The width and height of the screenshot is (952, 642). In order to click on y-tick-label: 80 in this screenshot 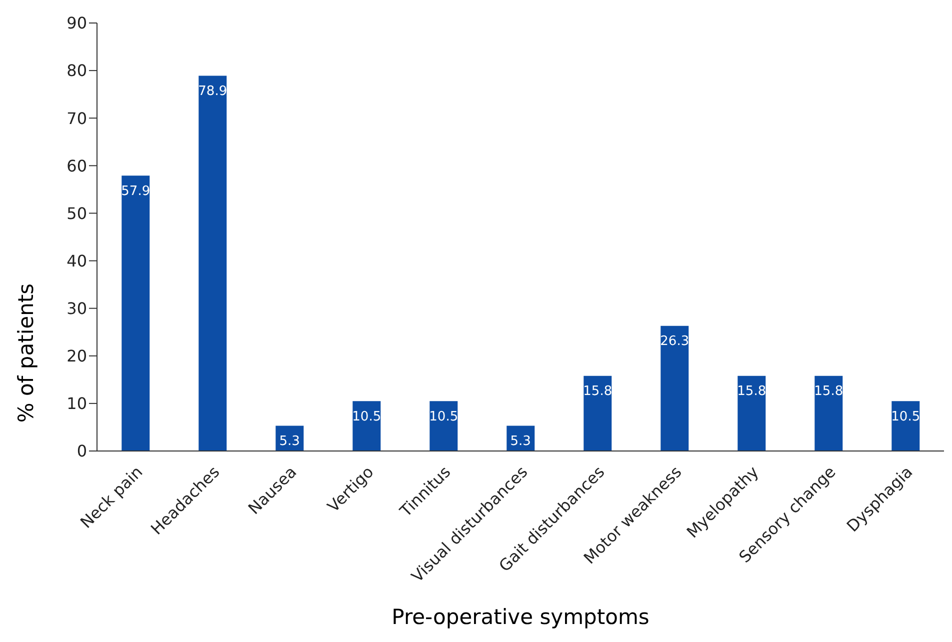, I will do `click(76, 70)`.